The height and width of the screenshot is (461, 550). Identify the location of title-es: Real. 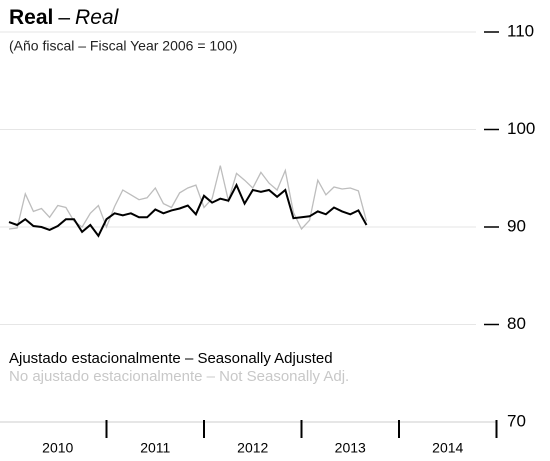
(31, 17).